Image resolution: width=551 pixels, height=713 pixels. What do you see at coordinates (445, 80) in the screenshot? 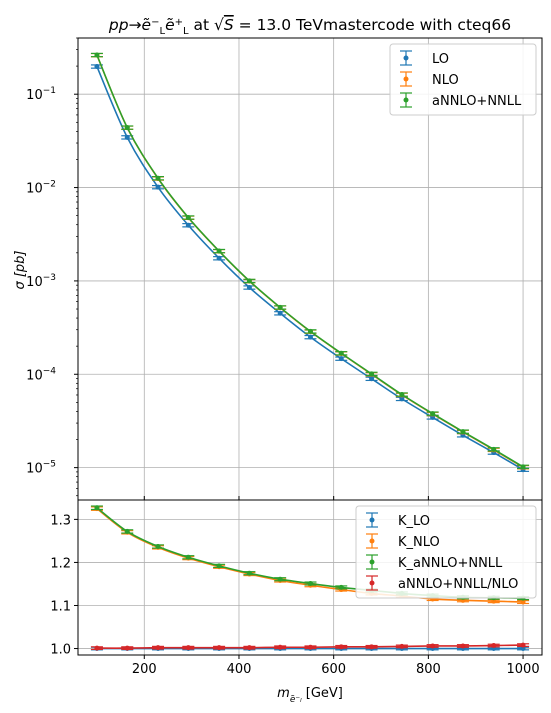
I see `legend-label: NLO` at bounding box center [445, 80].